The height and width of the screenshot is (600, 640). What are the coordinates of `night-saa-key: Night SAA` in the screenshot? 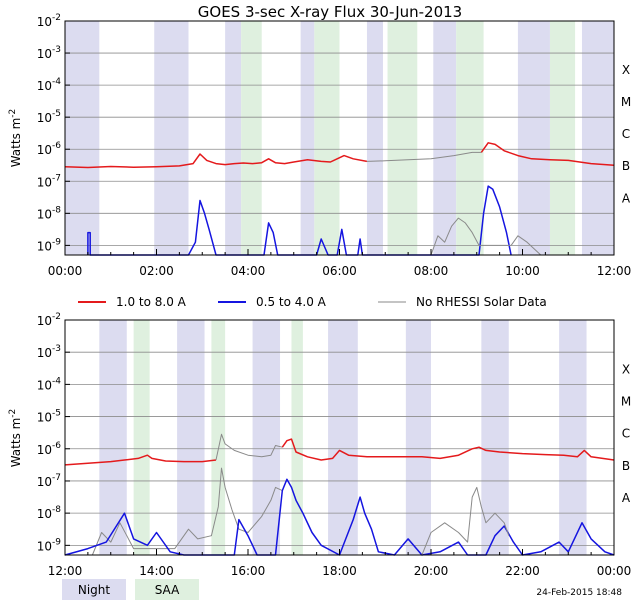 It's located at (130, 589).